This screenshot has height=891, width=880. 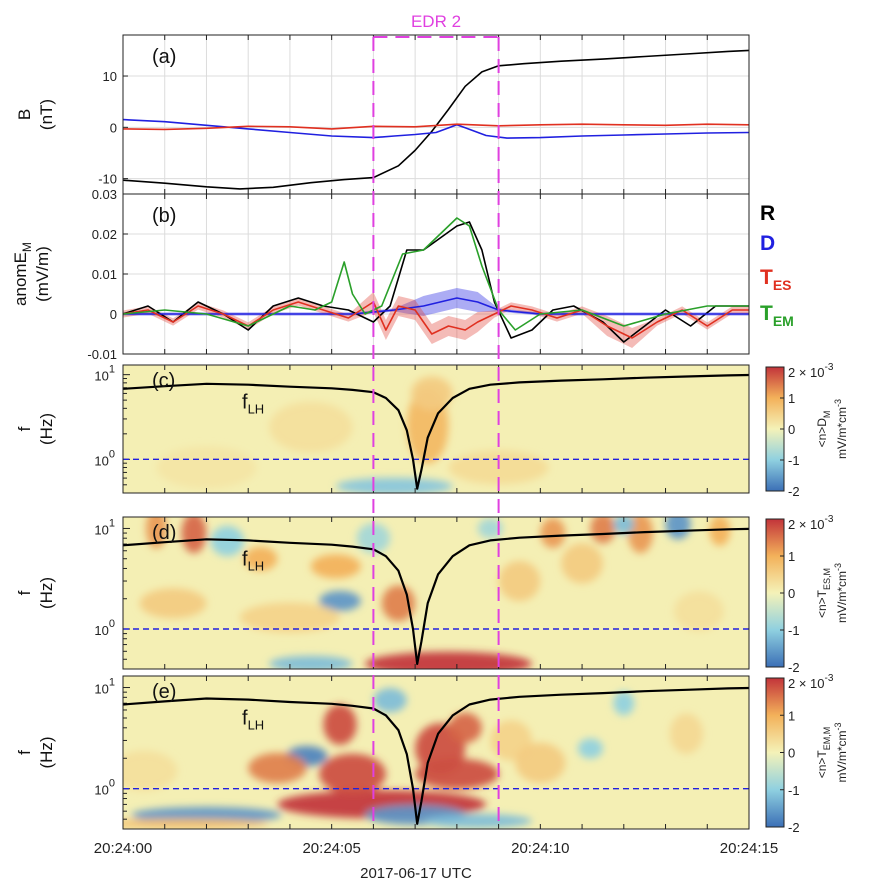 I want to click on panel-b-ytick-label: 0.01, so click(x=104, y=274).